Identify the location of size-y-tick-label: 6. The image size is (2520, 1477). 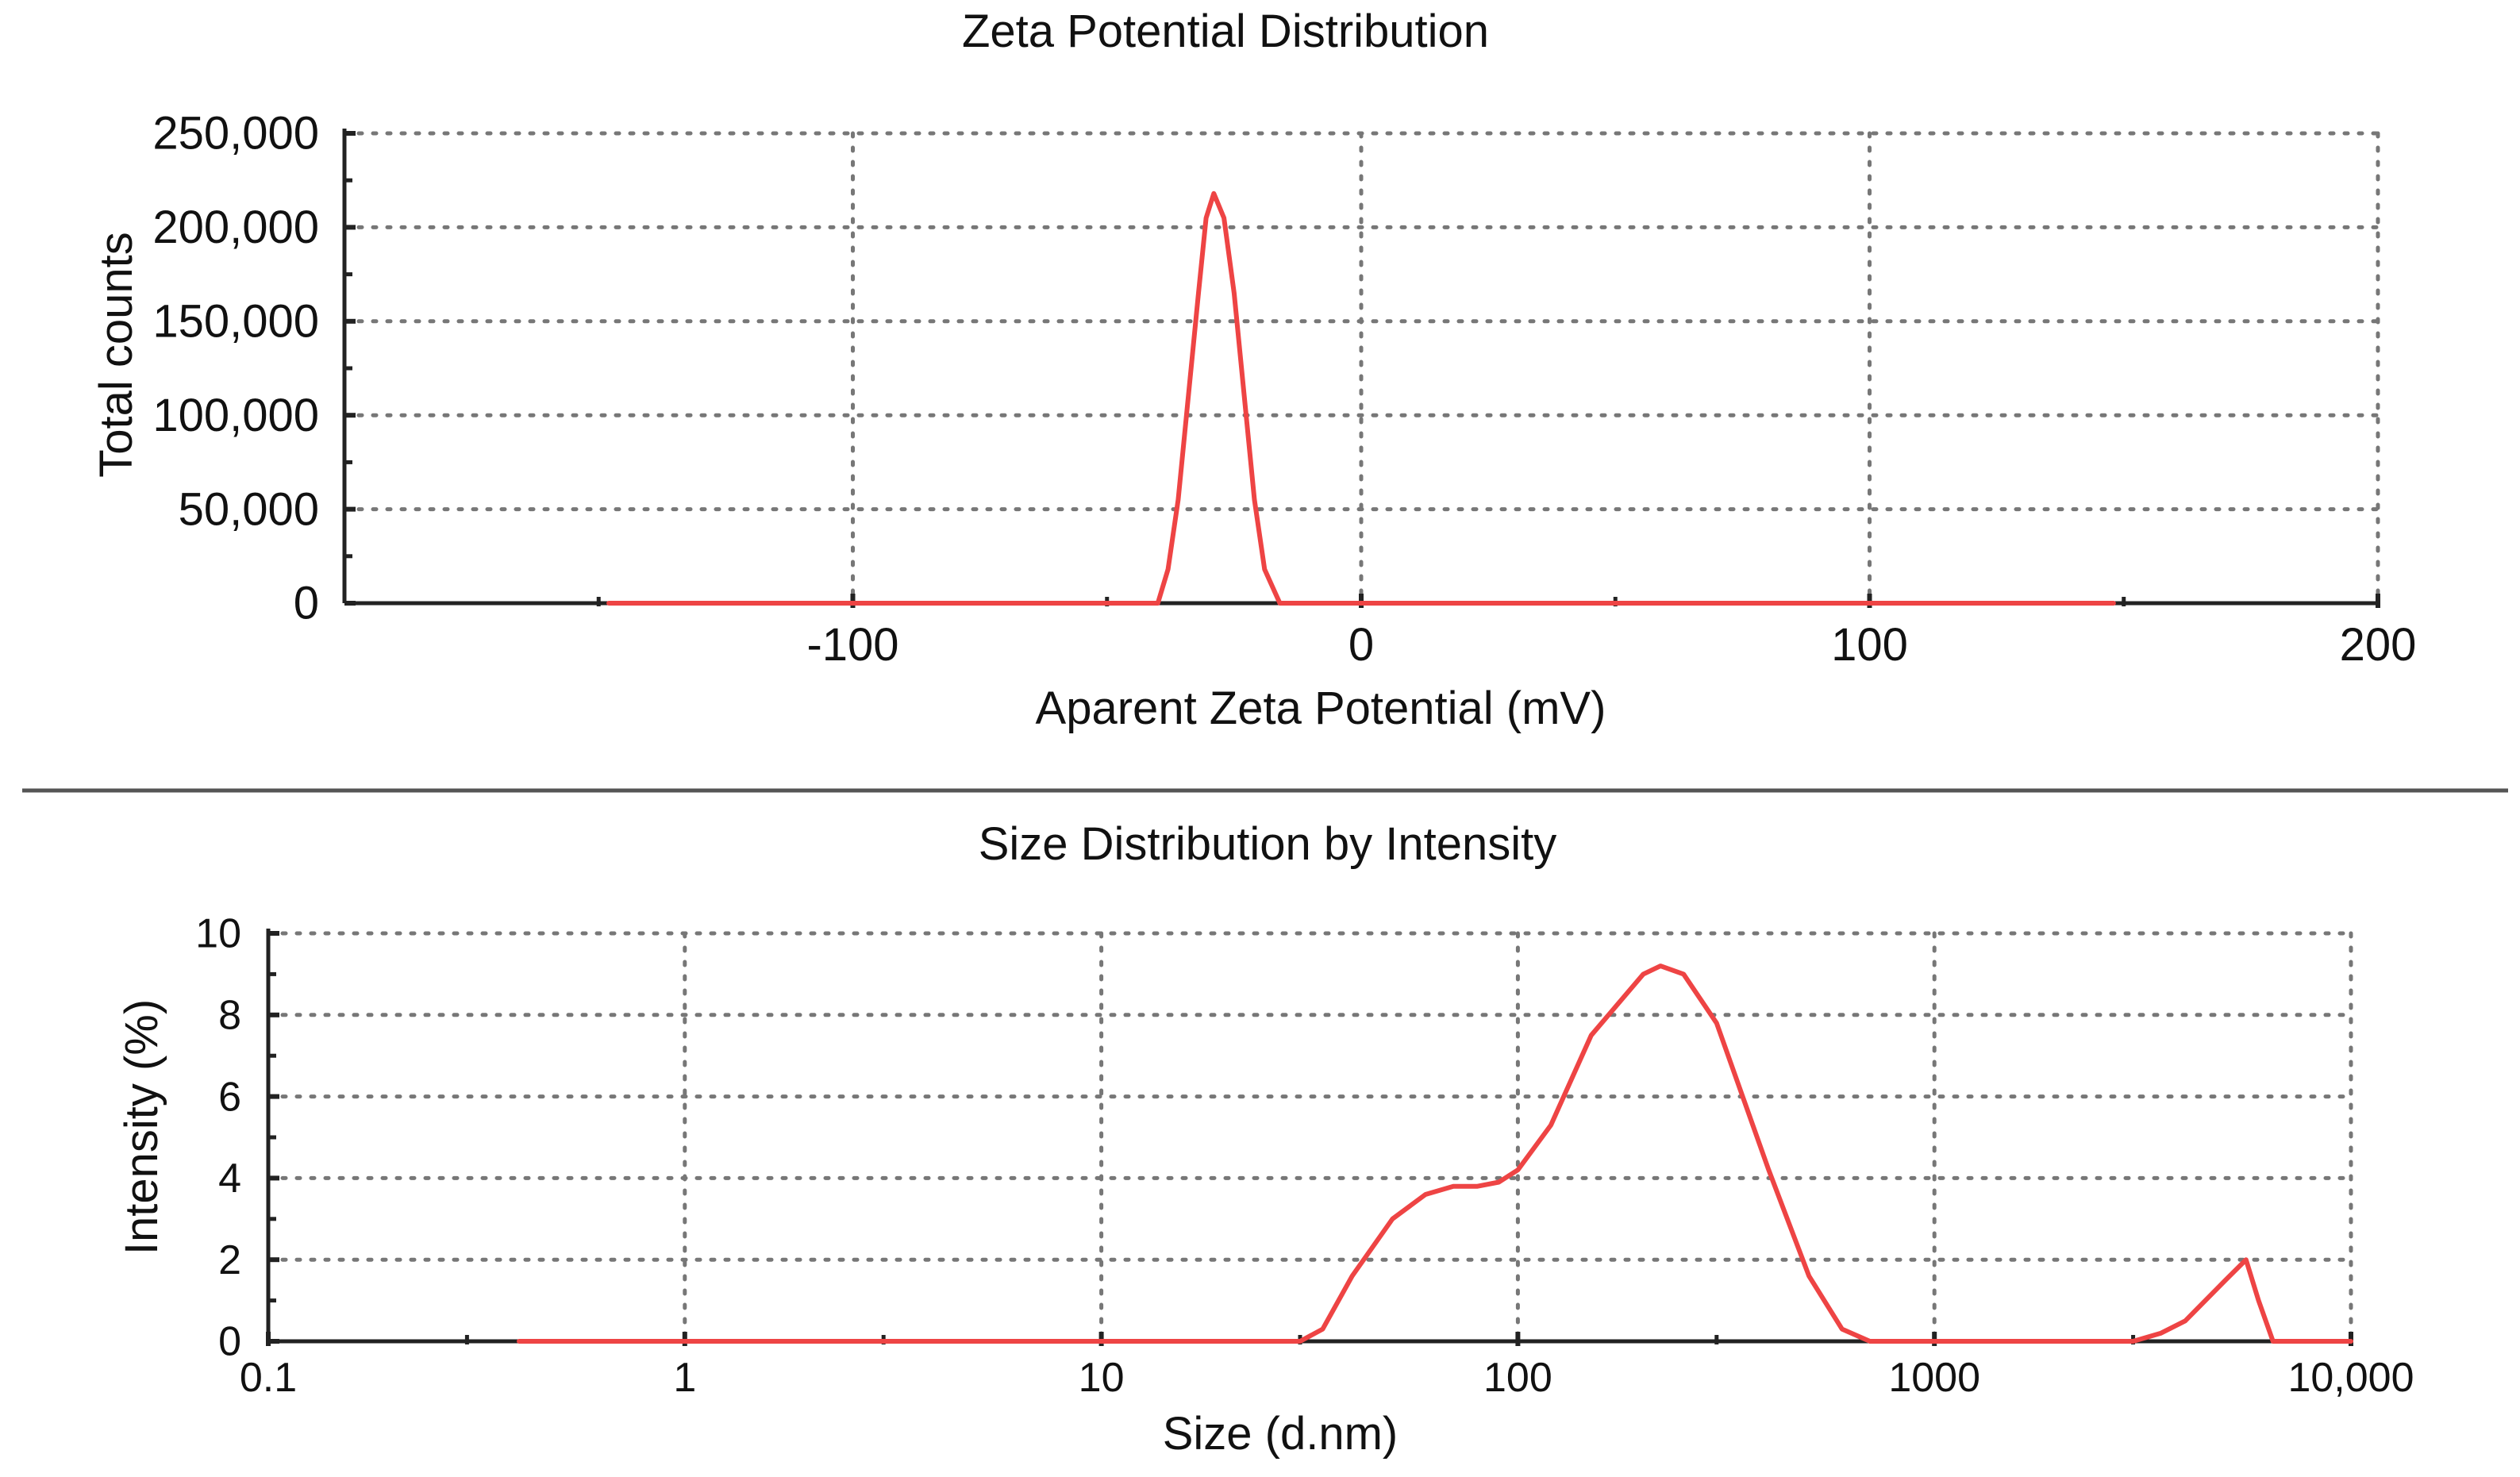
(229, 1097).